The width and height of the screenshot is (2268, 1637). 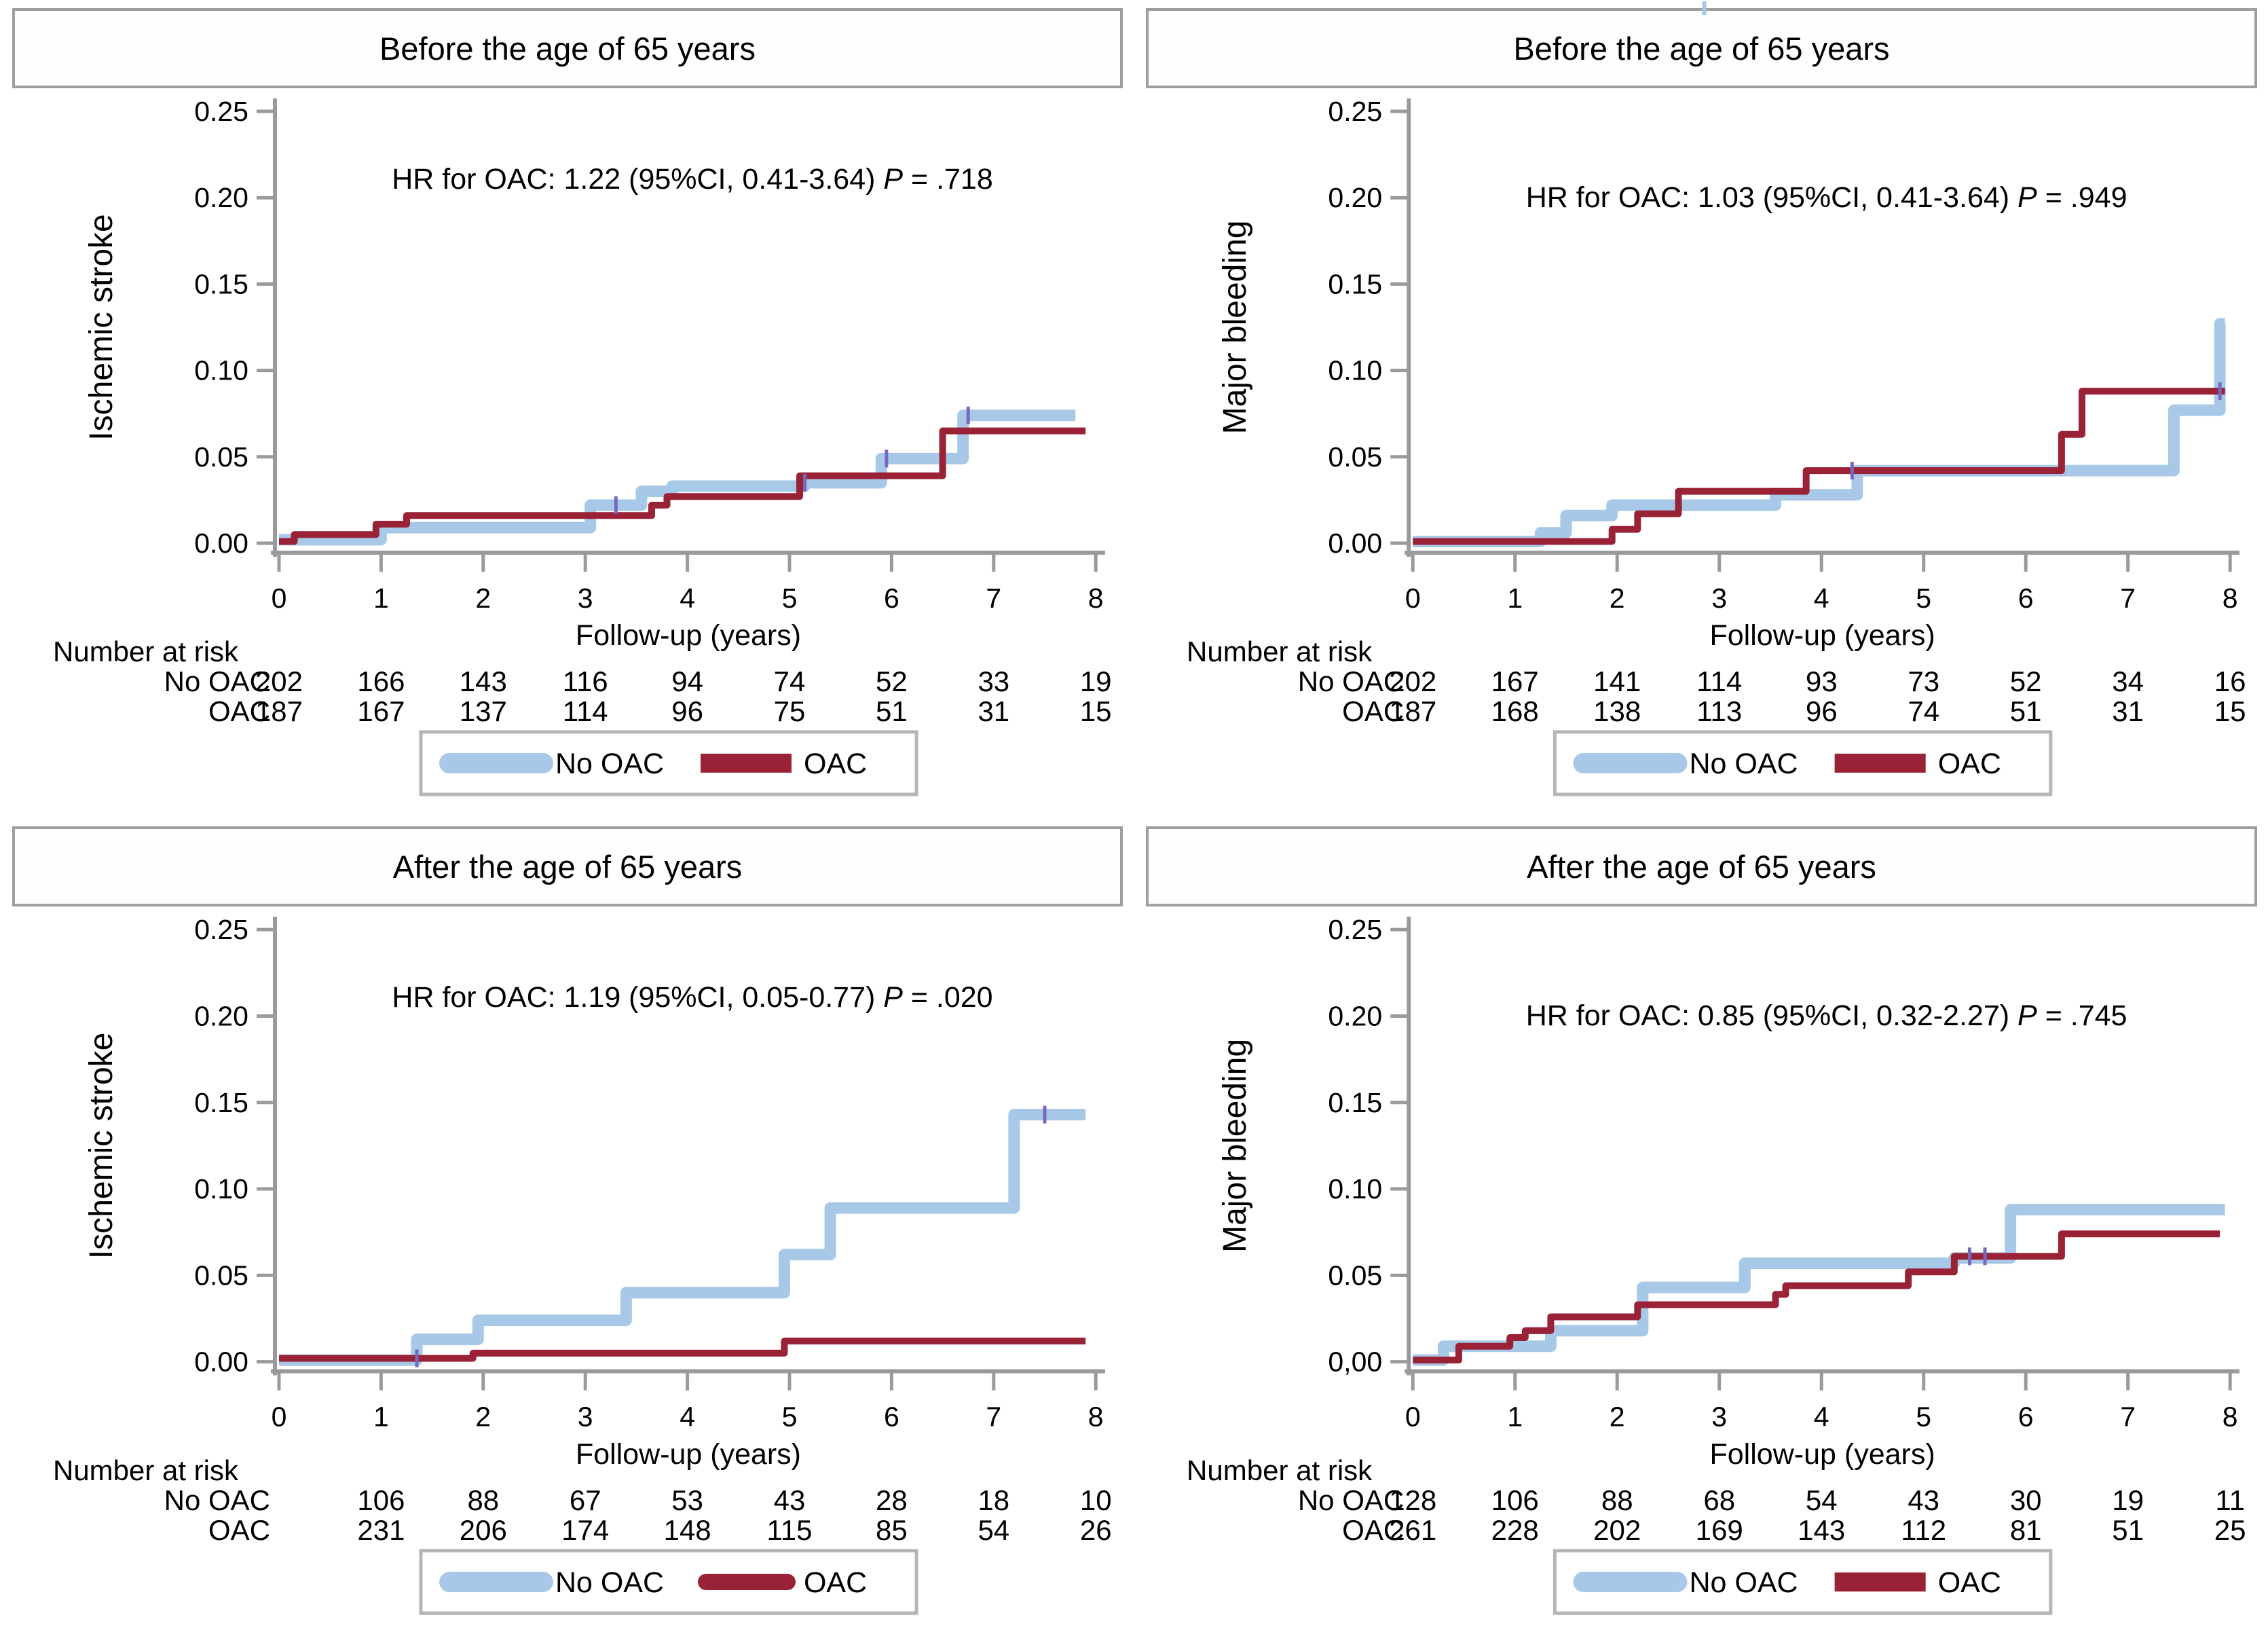 What do you see at coordinates (279, 711) in the screenshot?
I see `risk-value: 187` at bounding box center [279, 711].